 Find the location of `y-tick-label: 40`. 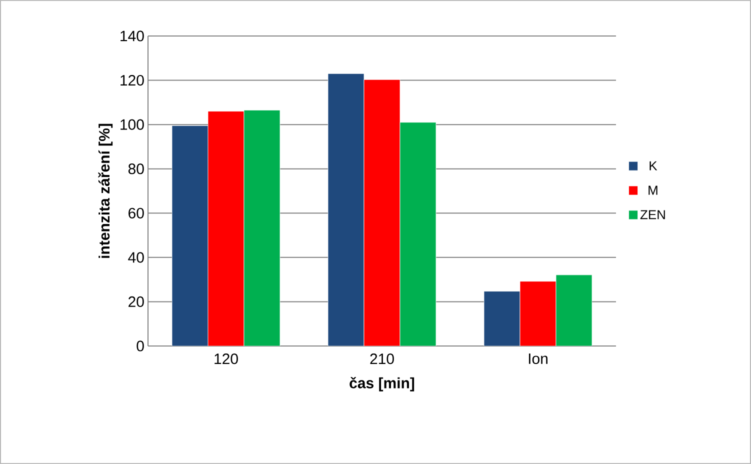

y-tick-label: 40 is located at coordinates (136, 257).